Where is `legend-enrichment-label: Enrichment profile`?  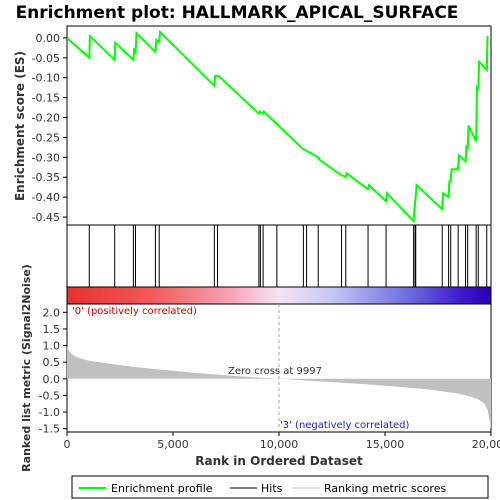
legend-enrichment-label: Enrichment profile is located at coordinates (162, 488).